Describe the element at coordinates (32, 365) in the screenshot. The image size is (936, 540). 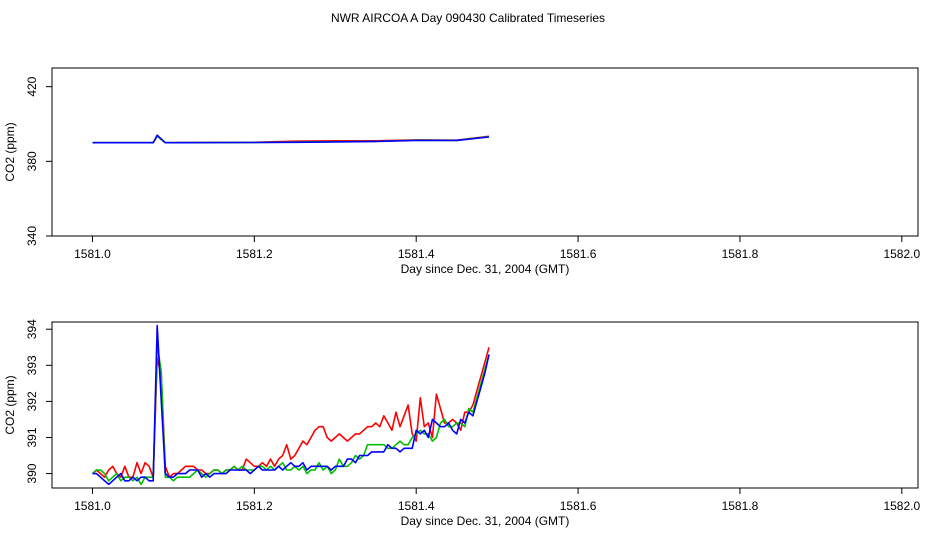
I see `y-tick-label: 393` at that location.